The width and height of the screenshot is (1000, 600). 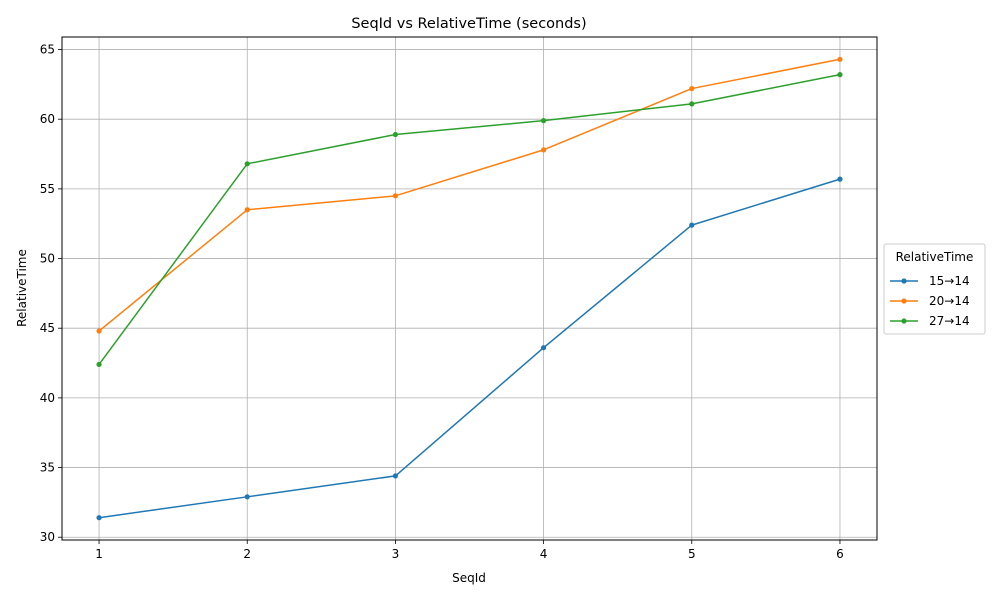 I want to click on y-tick-label: 60, so click(x=47, y=119).